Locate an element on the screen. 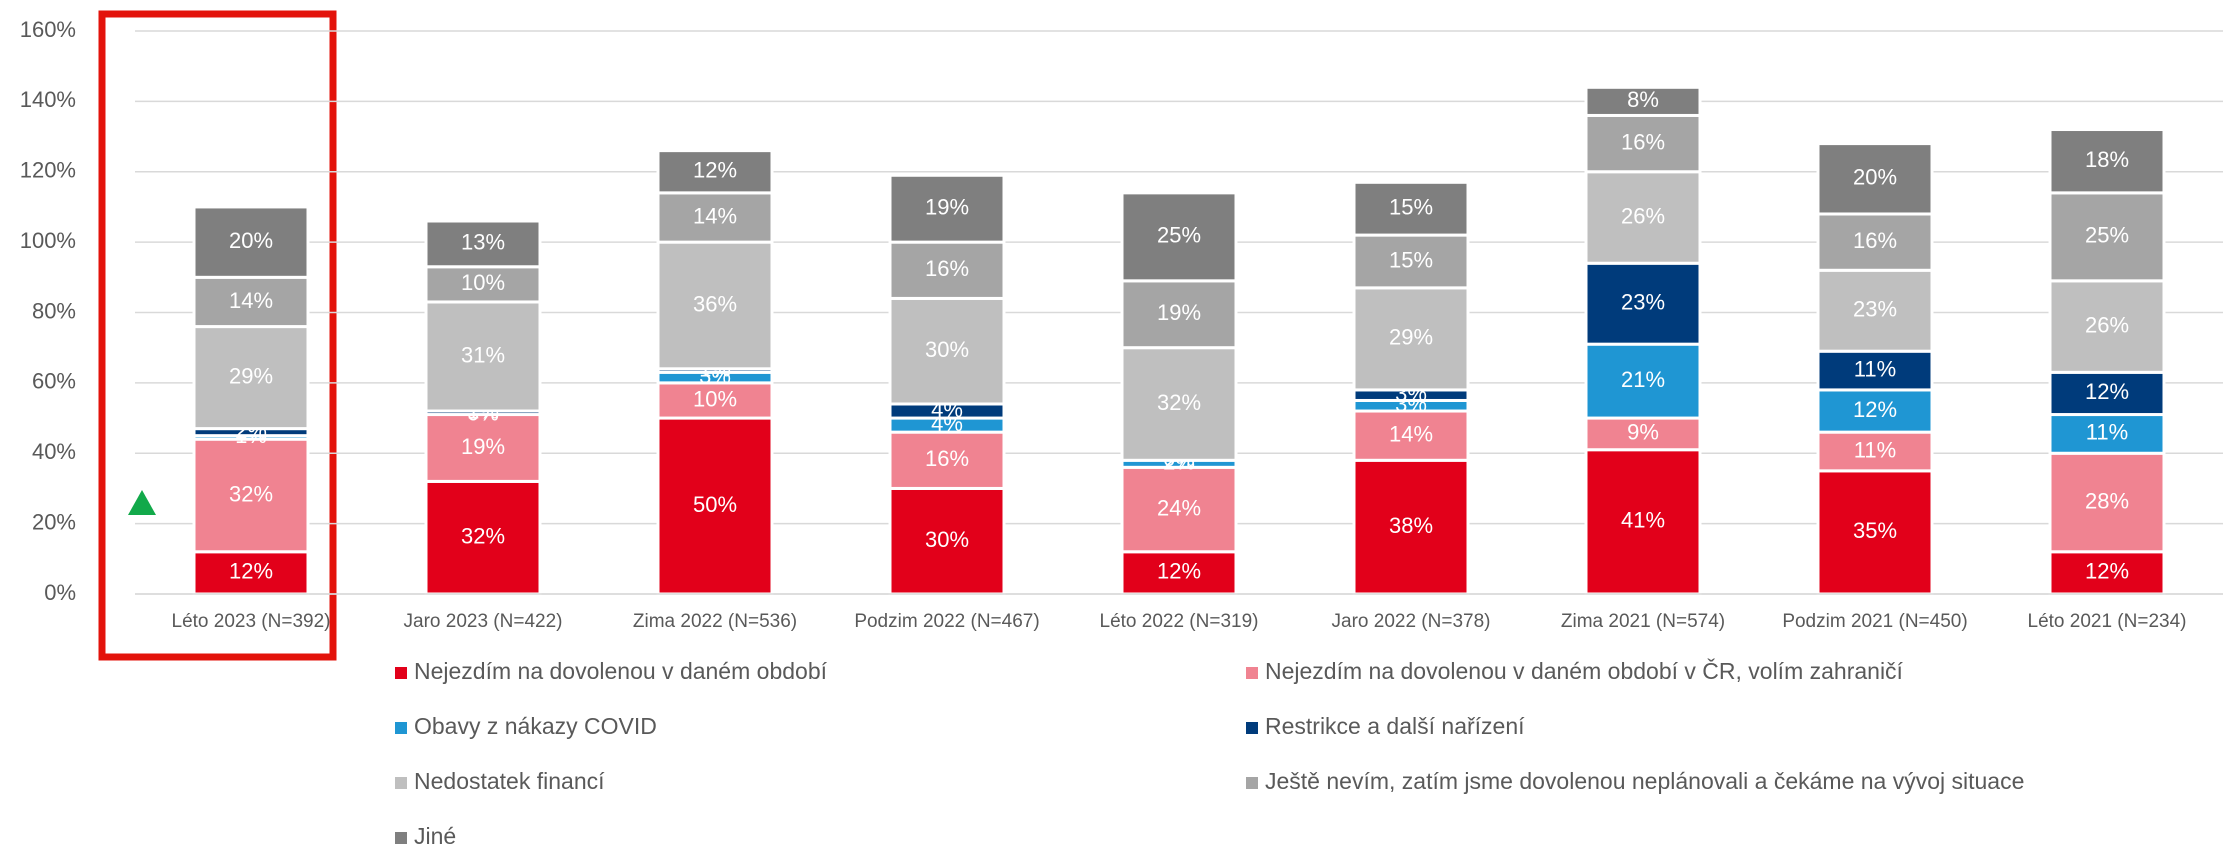 The height and width of the screenshot is (849, 2234). y-tick-label: 40% is located at coordinates (54, 451).